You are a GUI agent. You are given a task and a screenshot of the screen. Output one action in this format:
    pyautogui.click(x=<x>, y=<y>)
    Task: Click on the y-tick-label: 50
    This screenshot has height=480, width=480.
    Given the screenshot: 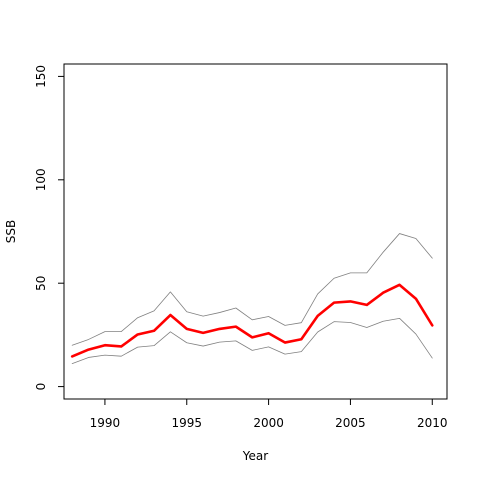 What is the action you would take?
    pyautogui.click(x=41, y=283)
    